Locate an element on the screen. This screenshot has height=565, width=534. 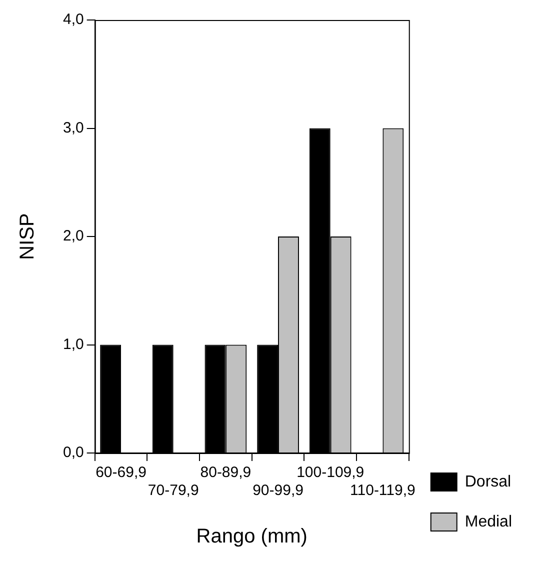
y-tick-label: 1,0 is located at coordinates (73, 344).